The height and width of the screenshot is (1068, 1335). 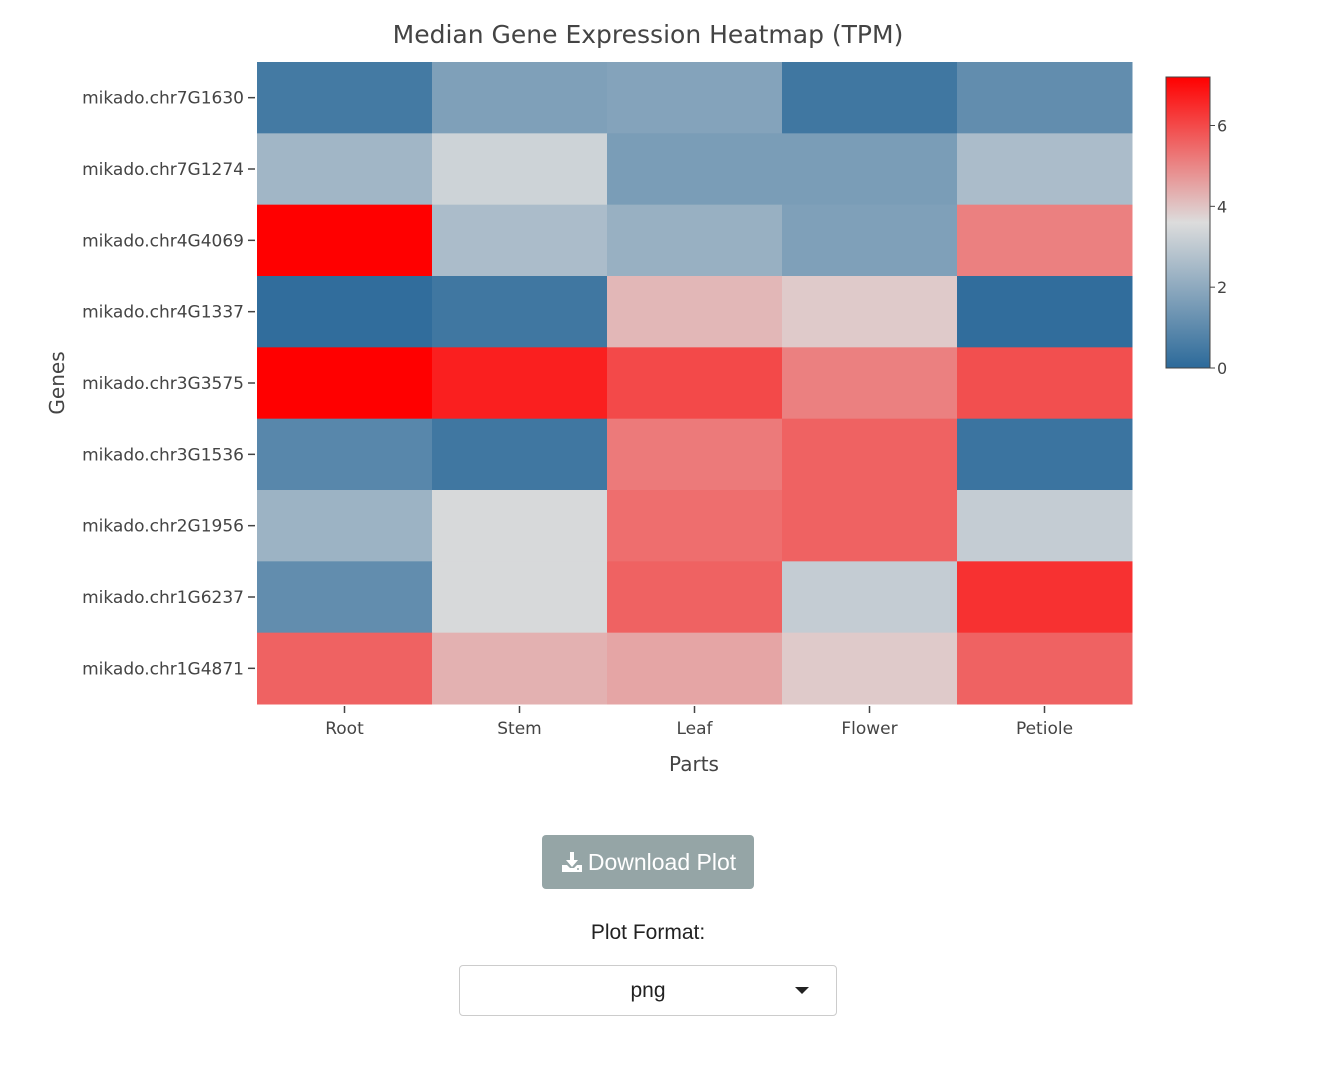 What do you see at coordinates (57, 382) in the screenshot?
I see `y-axis-title: Genes` at bounding box center [57, 382].